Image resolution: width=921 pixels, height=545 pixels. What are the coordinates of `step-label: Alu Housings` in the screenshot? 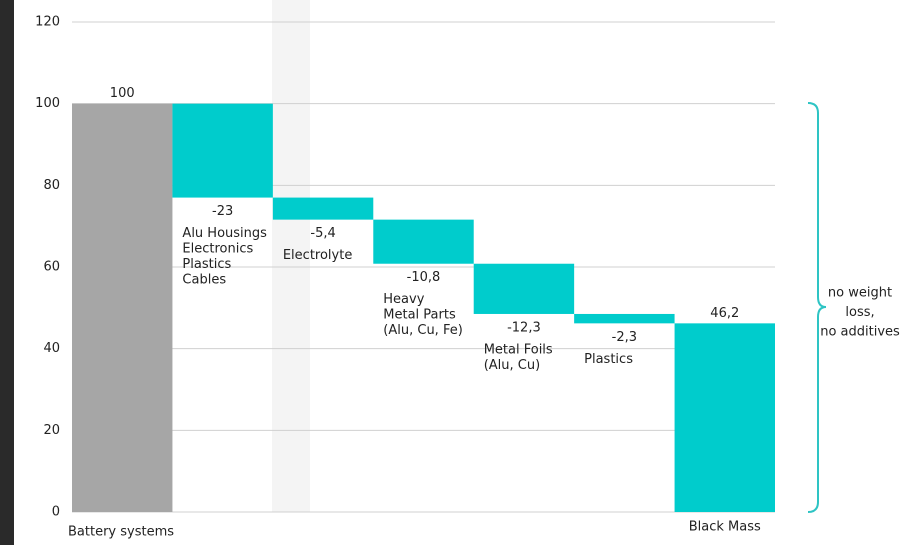 It's located at (224, 233).